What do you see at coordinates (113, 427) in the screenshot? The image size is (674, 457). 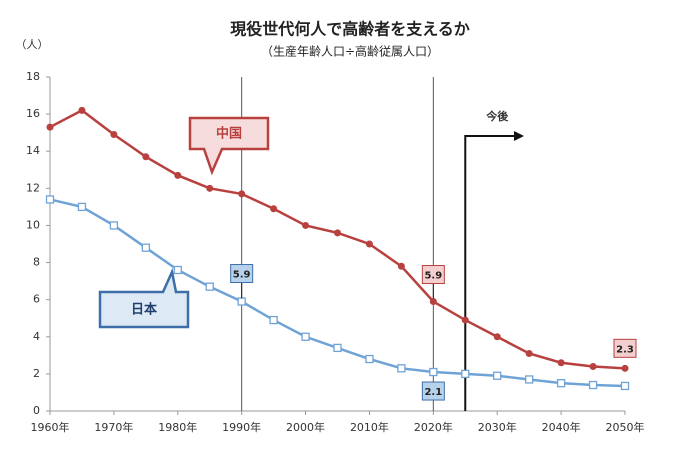 I see `x-tick-label: 1970年` at bounding box center [113, 427].